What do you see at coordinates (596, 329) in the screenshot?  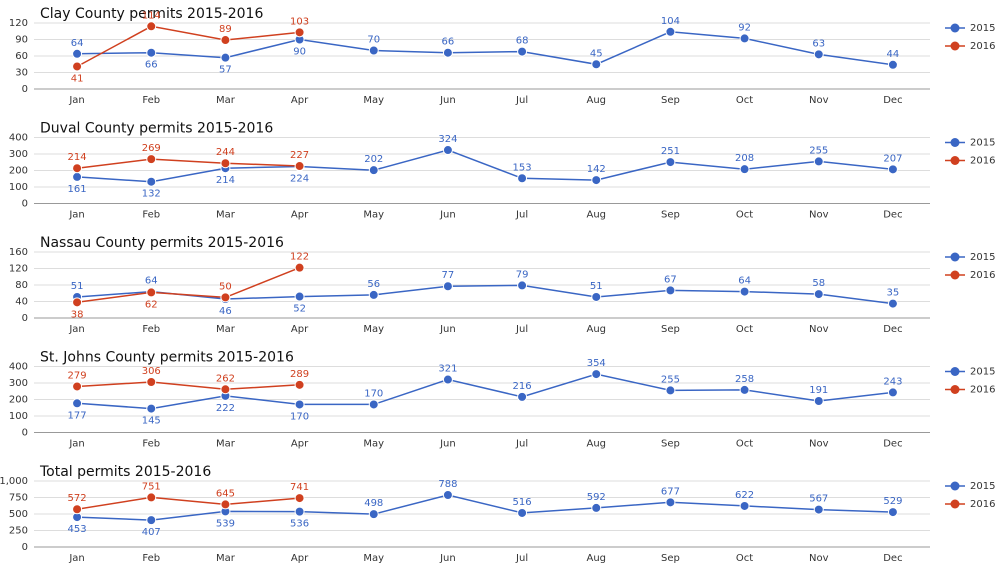 I see `x-tick-label: Aug` at bounding box center [596, 329].